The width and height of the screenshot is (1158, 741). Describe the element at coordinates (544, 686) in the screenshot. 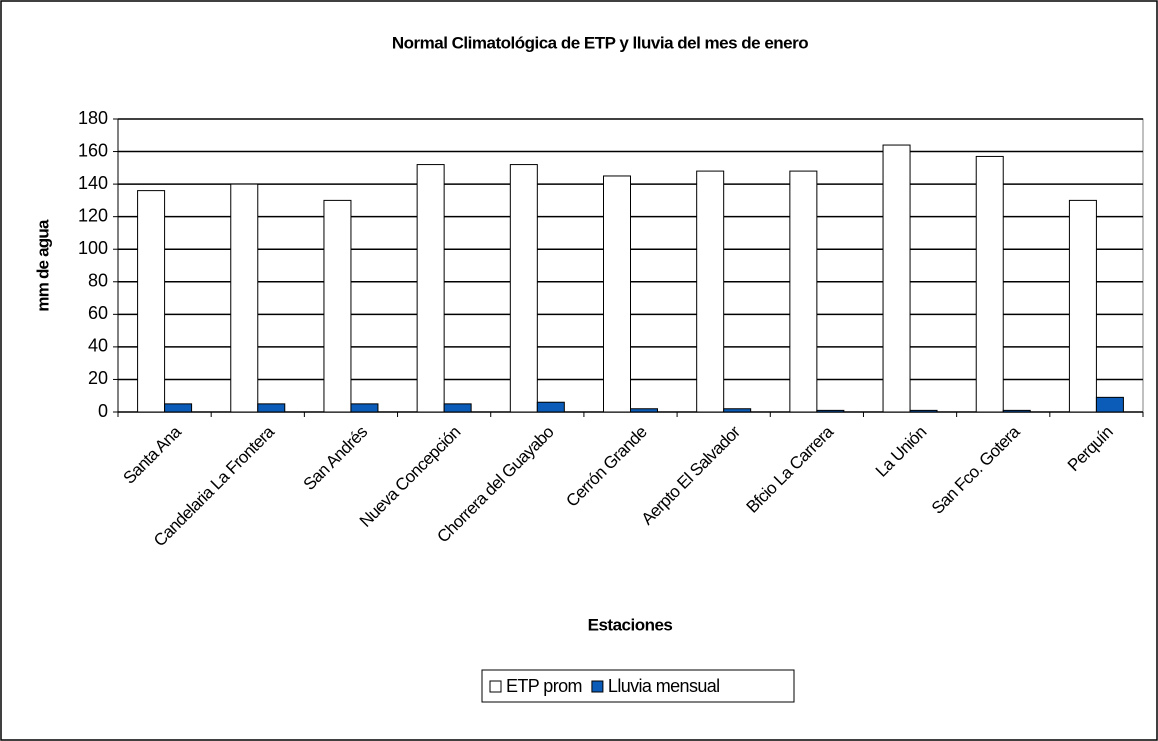

I see `legend-label: ETP prom` at that location.